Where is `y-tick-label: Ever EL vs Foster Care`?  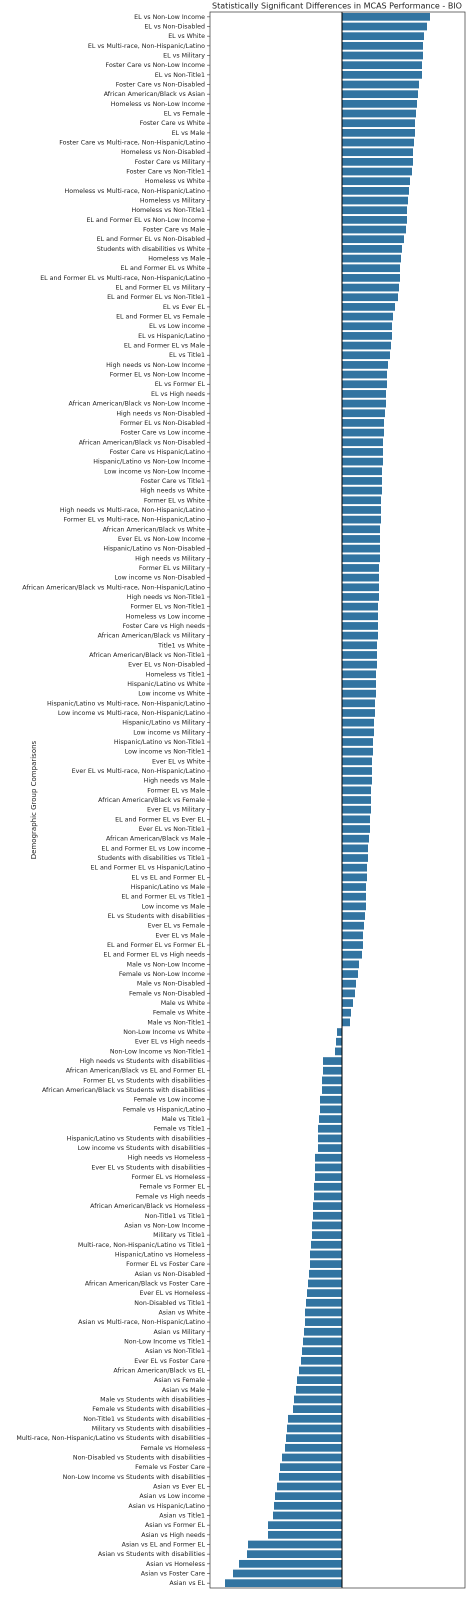
y-tick-label: Ever EL vs Foster Care is located at coordinates (169, 1361).